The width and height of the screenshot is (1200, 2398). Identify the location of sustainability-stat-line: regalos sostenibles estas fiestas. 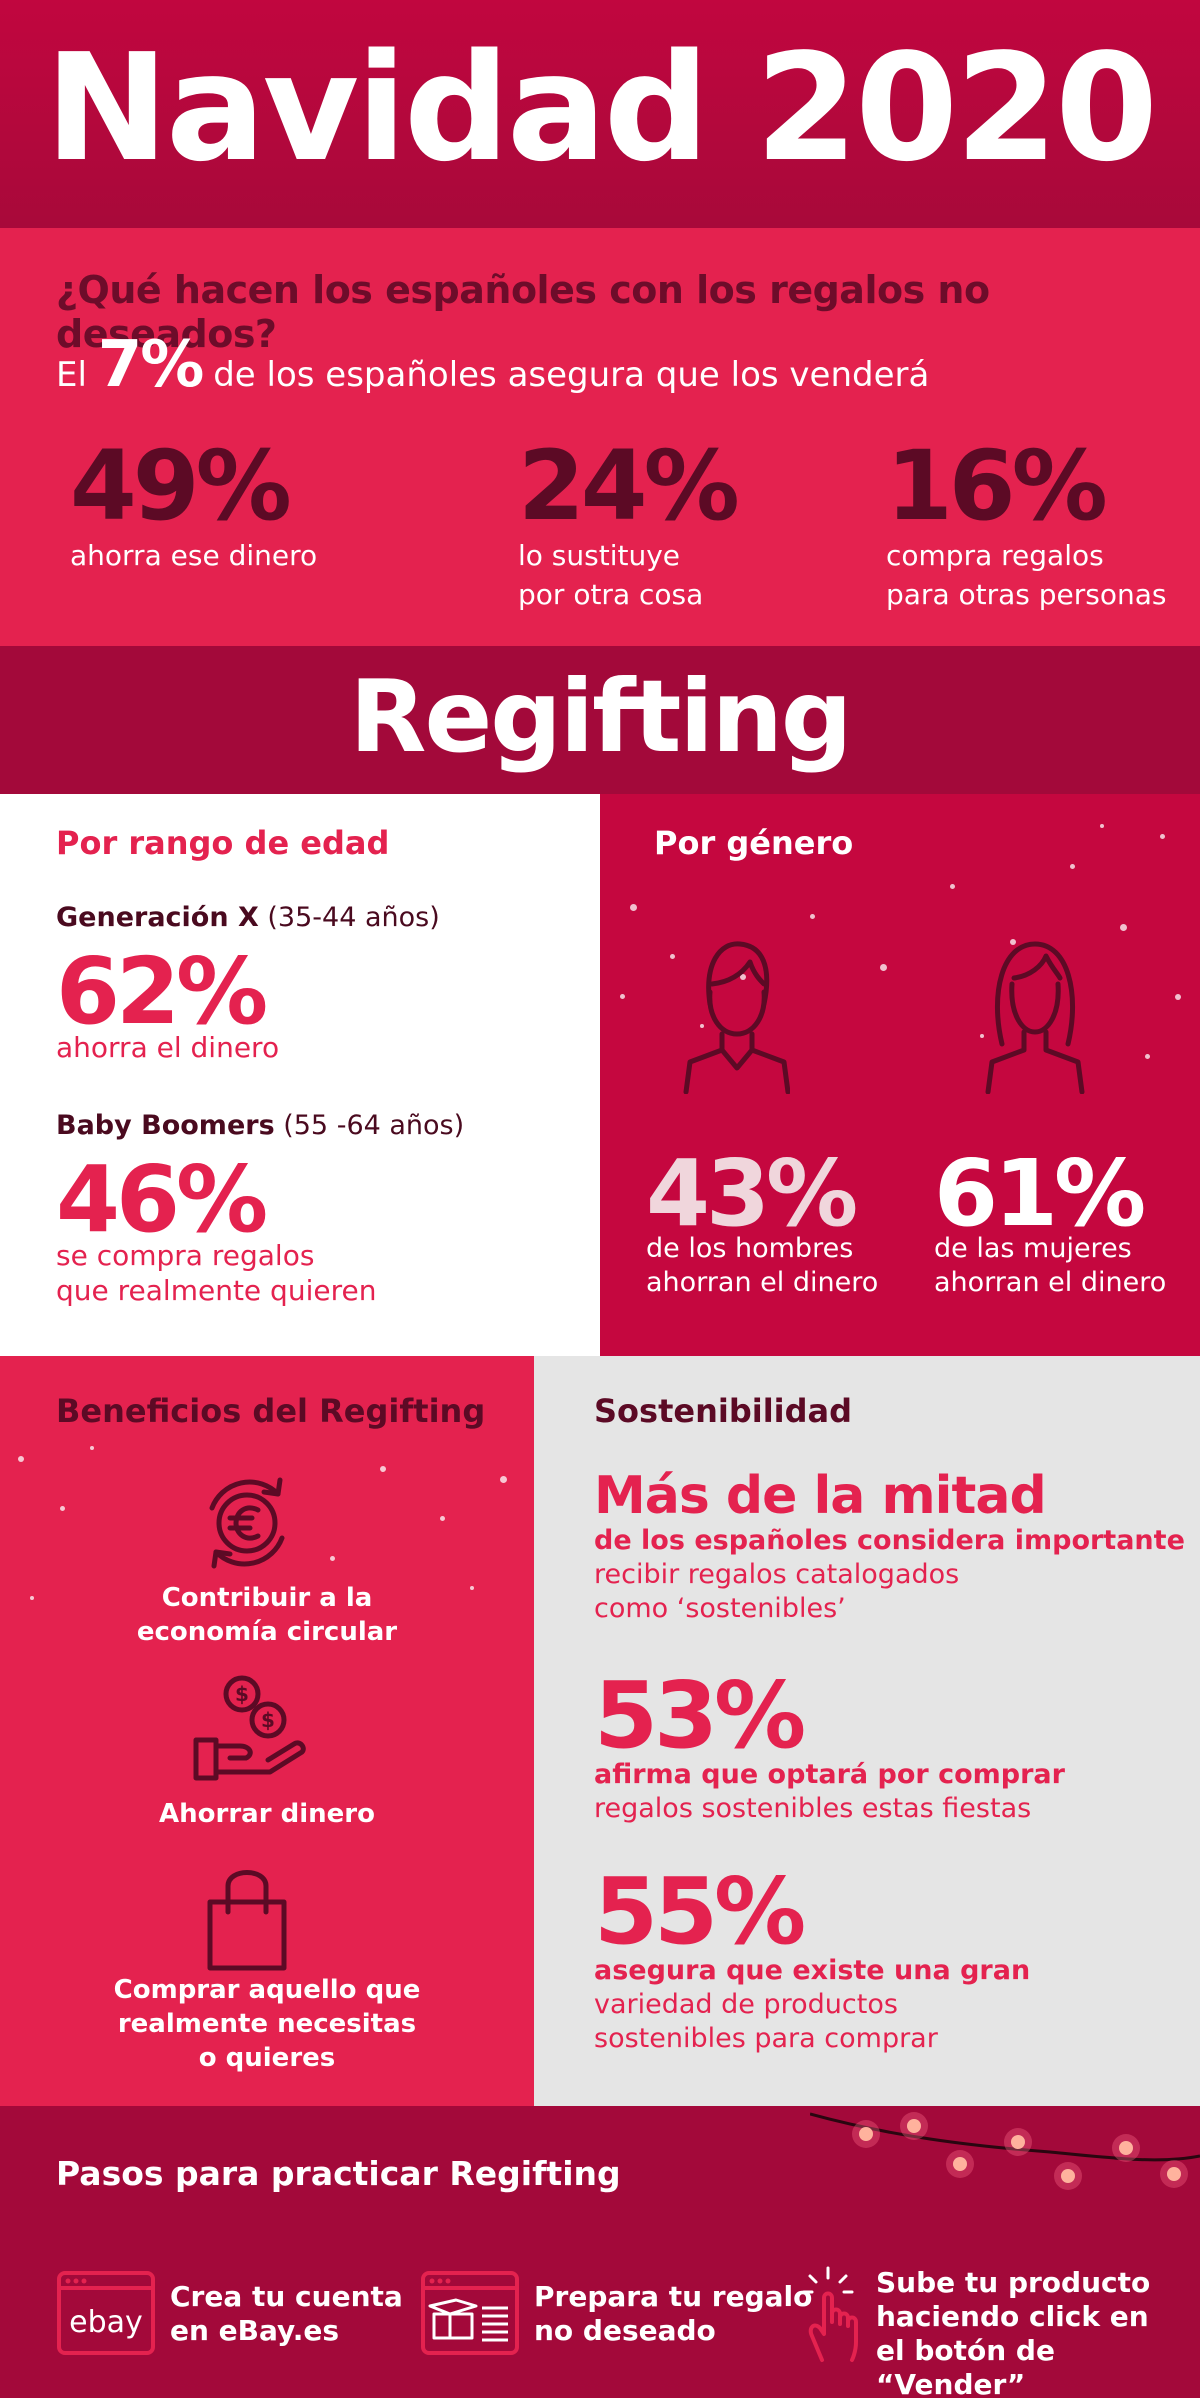
(813, 1808).